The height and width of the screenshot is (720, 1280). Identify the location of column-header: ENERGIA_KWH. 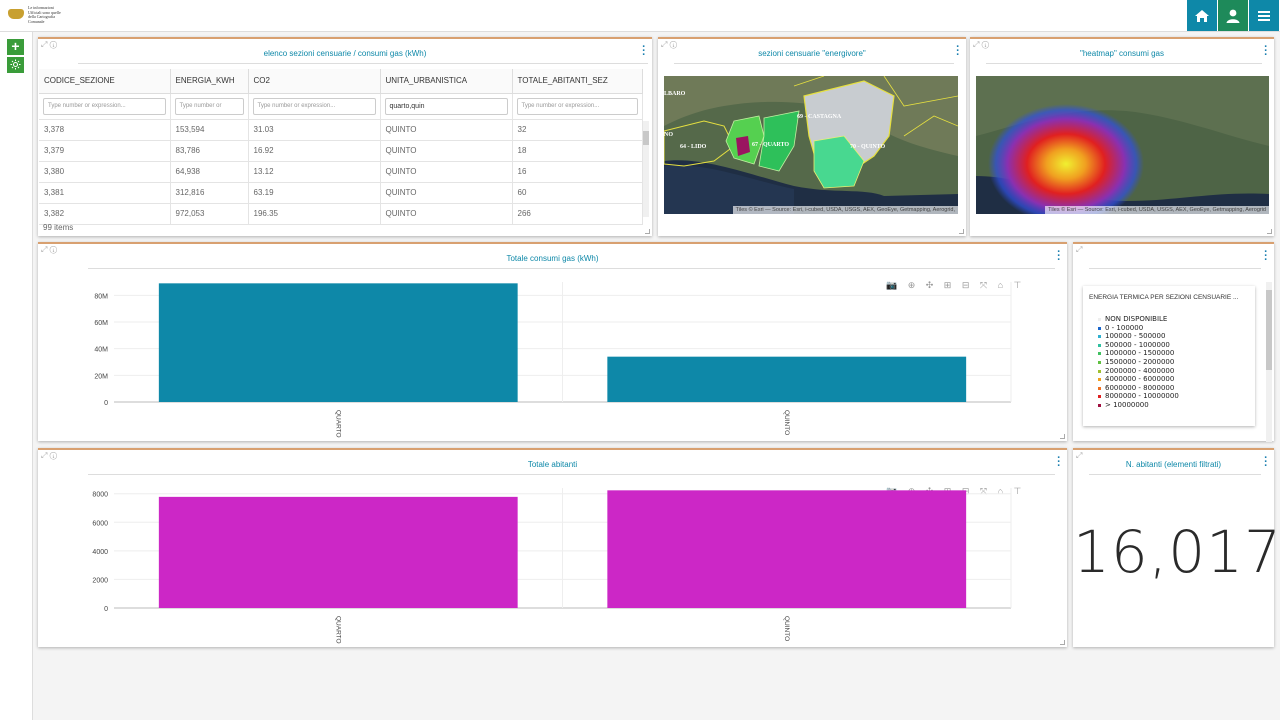
(209, 81).